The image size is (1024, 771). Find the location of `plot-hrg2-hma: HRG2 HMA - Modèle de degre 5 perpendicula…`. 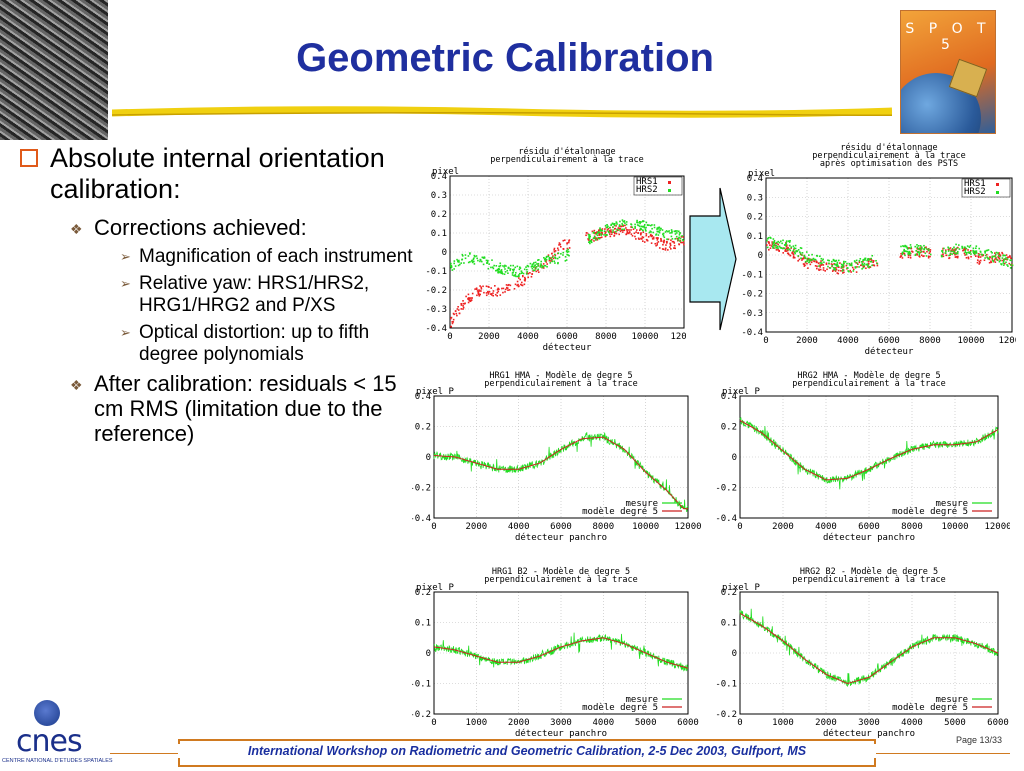

plot-hrg2-hma: HRG2 HMA - Modèle de degre 5 perpendicula… is located at coordinates (863, 456).